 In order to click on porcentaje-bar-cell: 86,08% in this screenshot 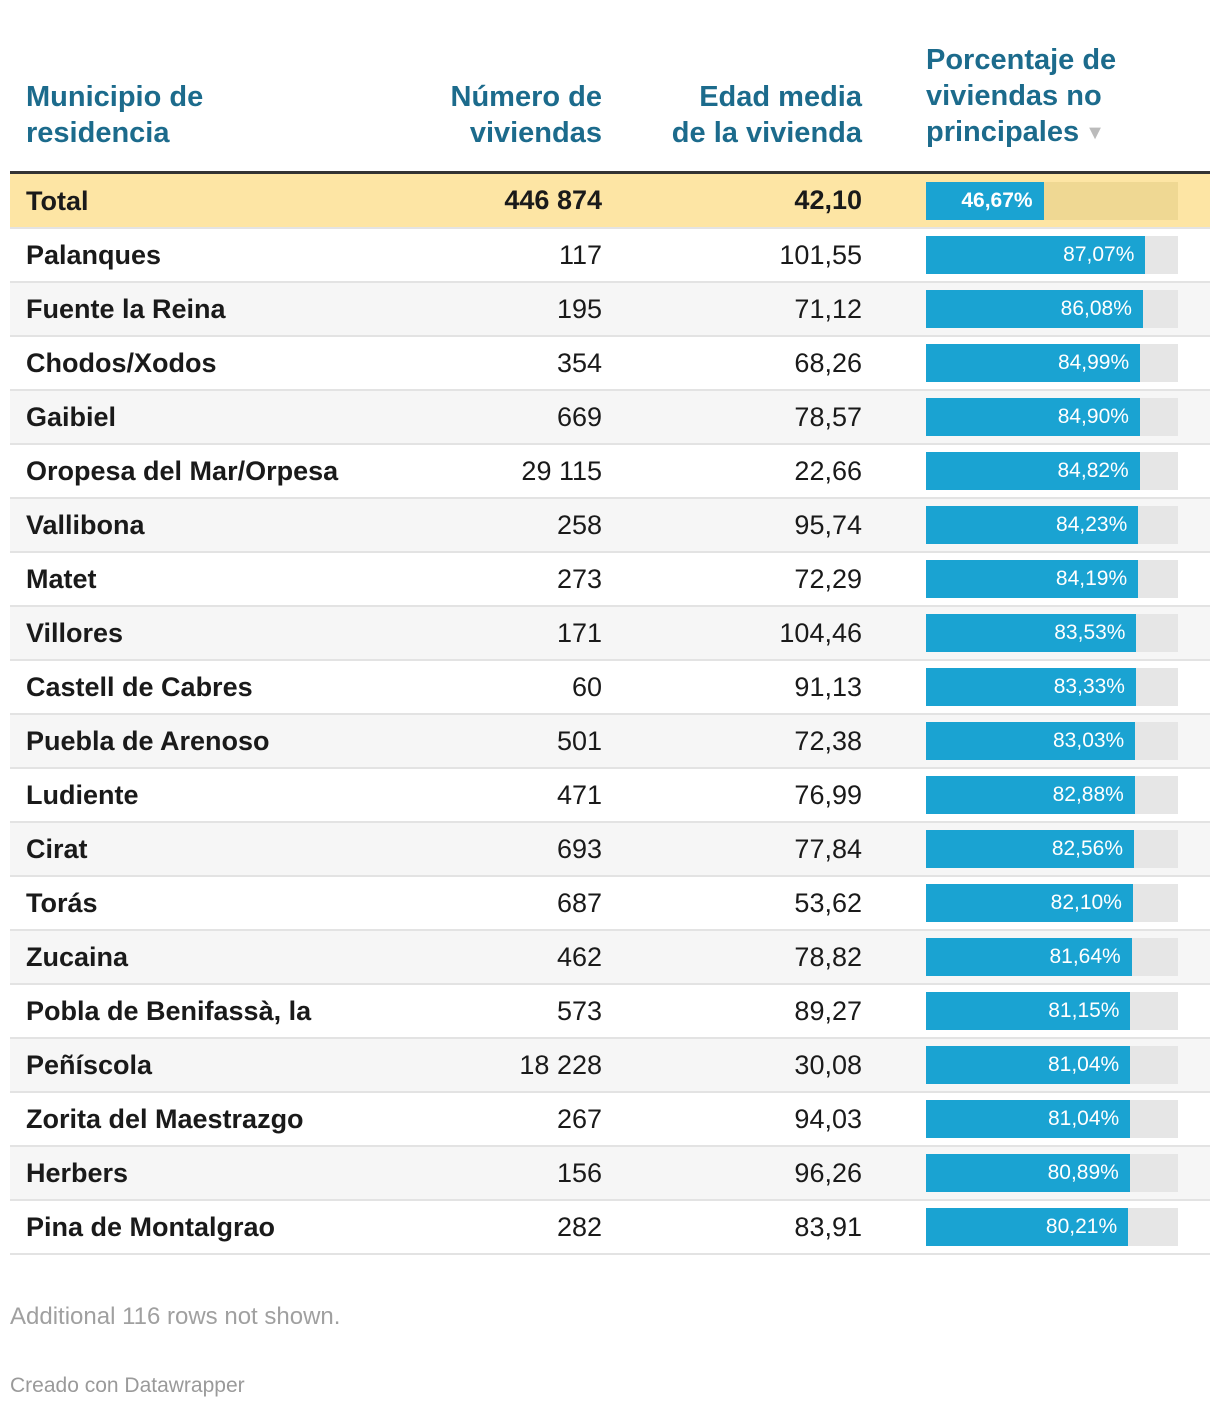, I will do `click(1052, 309)`.